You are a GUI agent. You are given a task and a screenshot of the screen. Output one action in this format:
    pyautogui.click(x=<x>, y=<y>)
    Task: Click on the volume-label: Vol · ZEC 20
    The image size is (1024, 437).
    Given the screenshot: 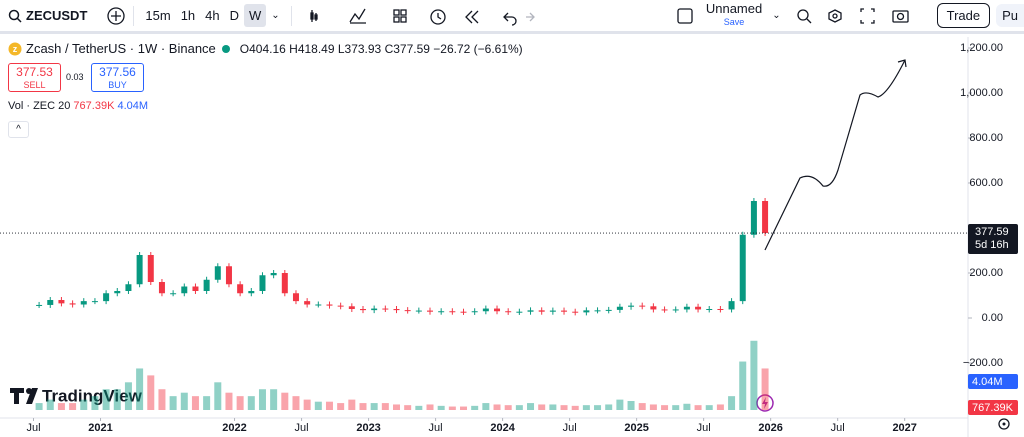 What is the action you would take?
    pyautogui.click(x=39, y=106)
    